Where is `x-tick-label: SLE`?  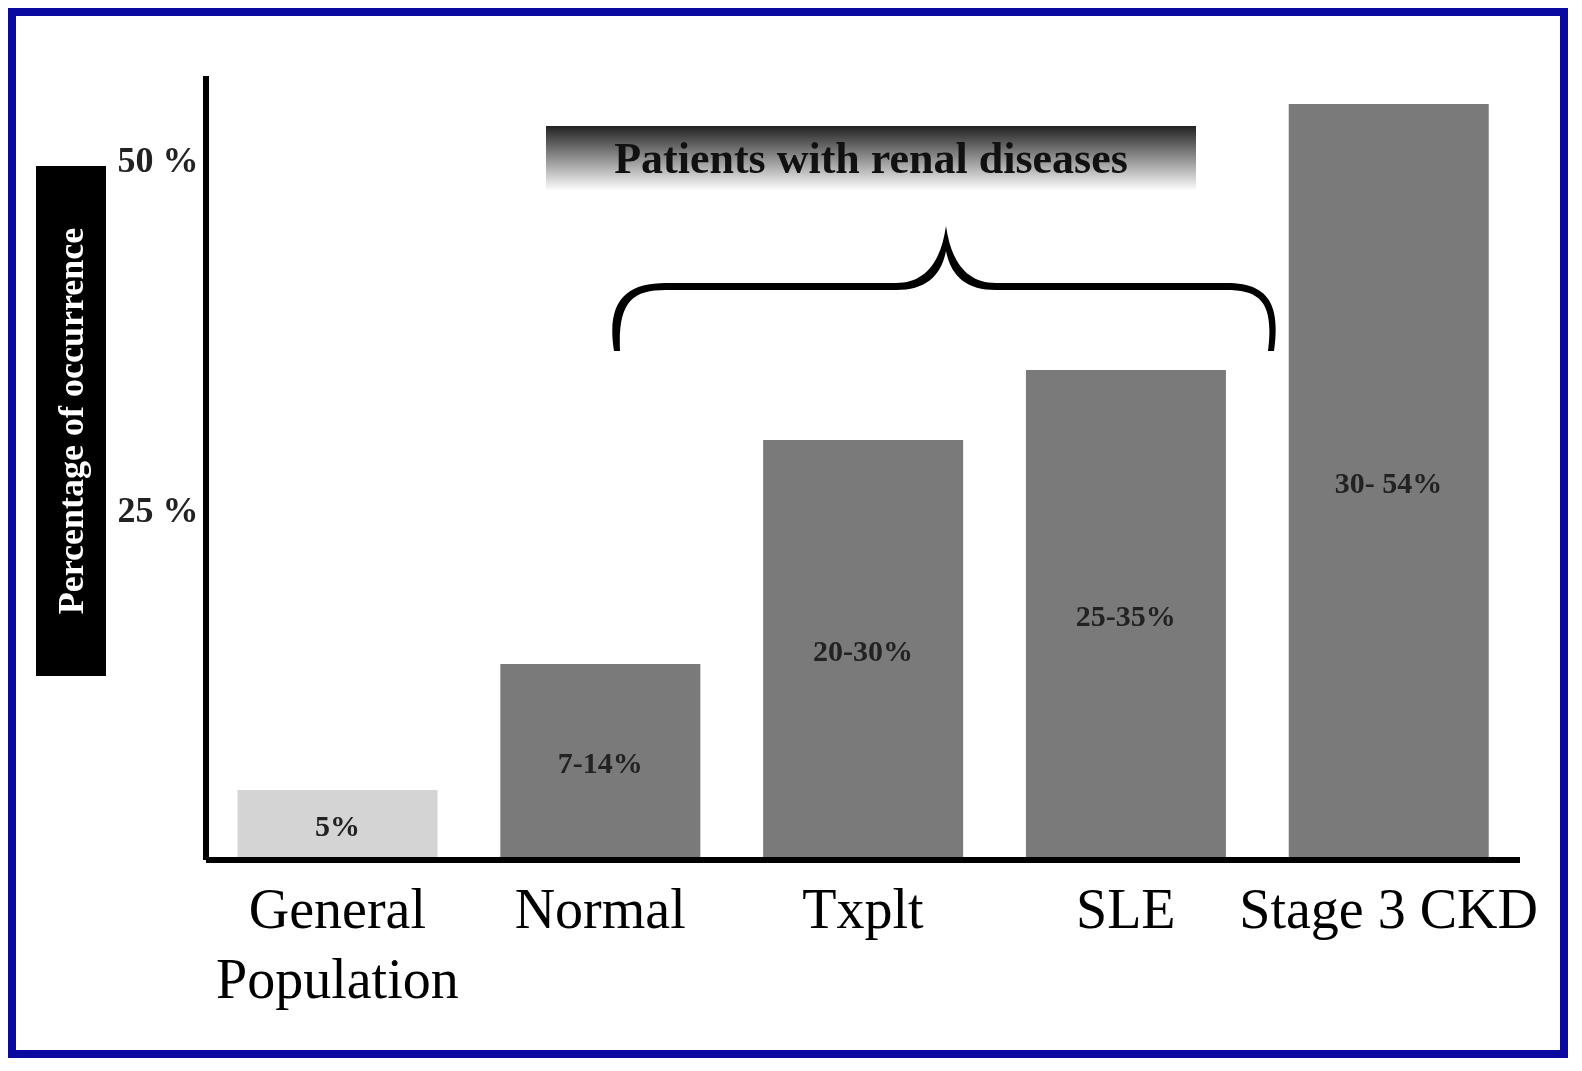
x-tick-label: SLE is located at coordinates (1126, 909).